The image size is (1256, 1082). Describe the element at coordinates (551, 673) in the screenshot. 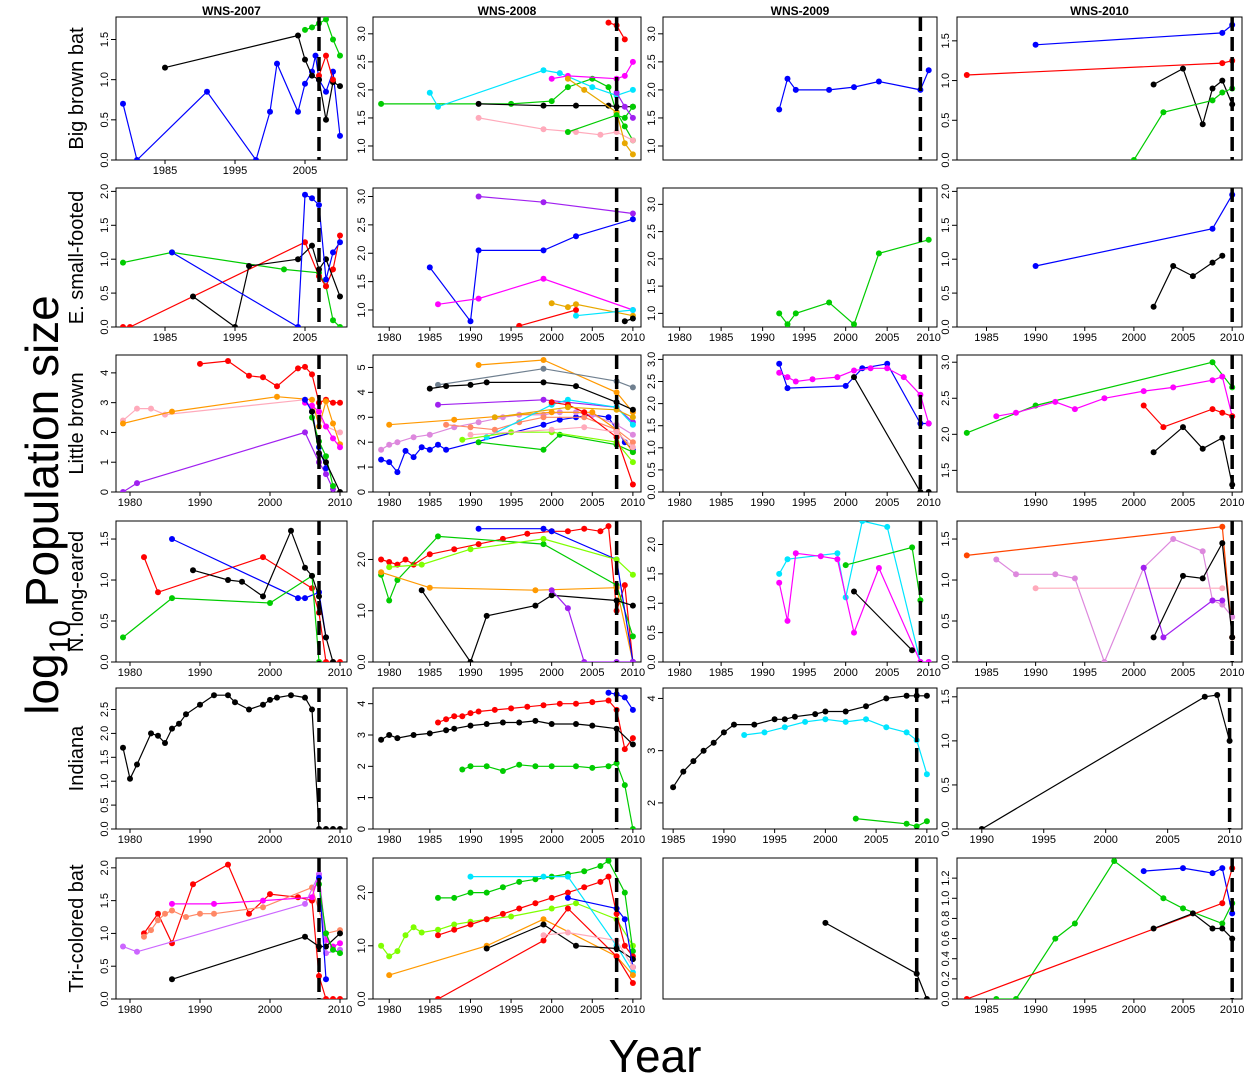

I see `x-tick-label: 2000` at that location.